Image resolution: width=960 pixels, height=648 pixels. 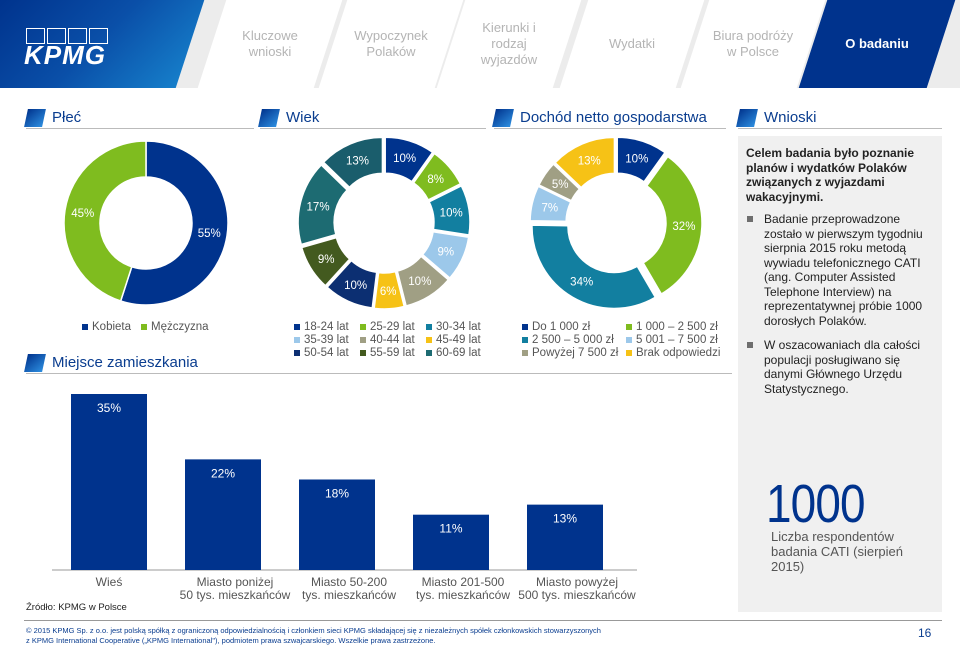 I want to click on legend-item: 55-59 lat, so click(x=393, y=352).